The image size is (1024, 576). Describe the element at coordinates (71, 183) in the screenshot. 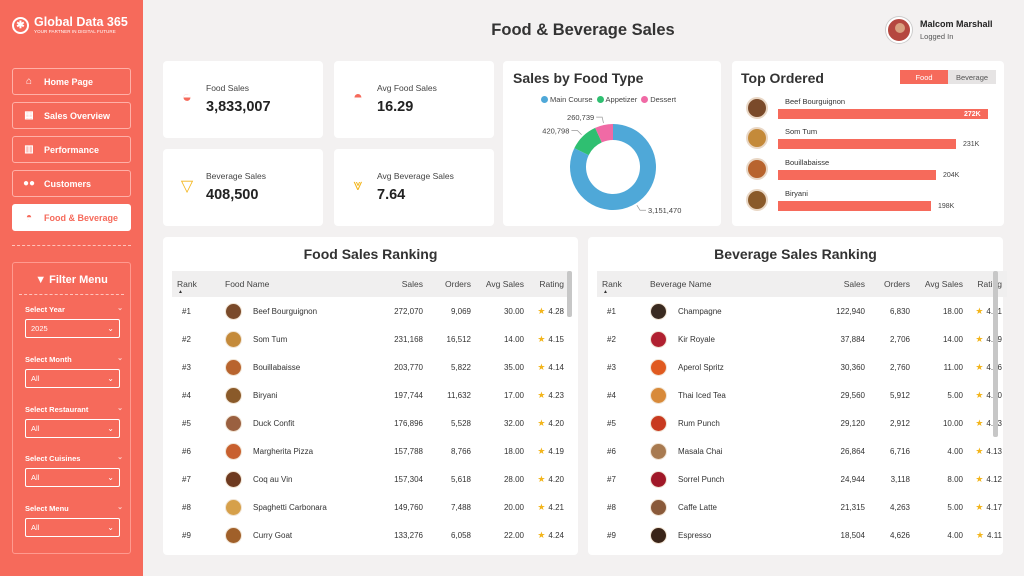

I see `nav-customers: ●● Customers` at that location.